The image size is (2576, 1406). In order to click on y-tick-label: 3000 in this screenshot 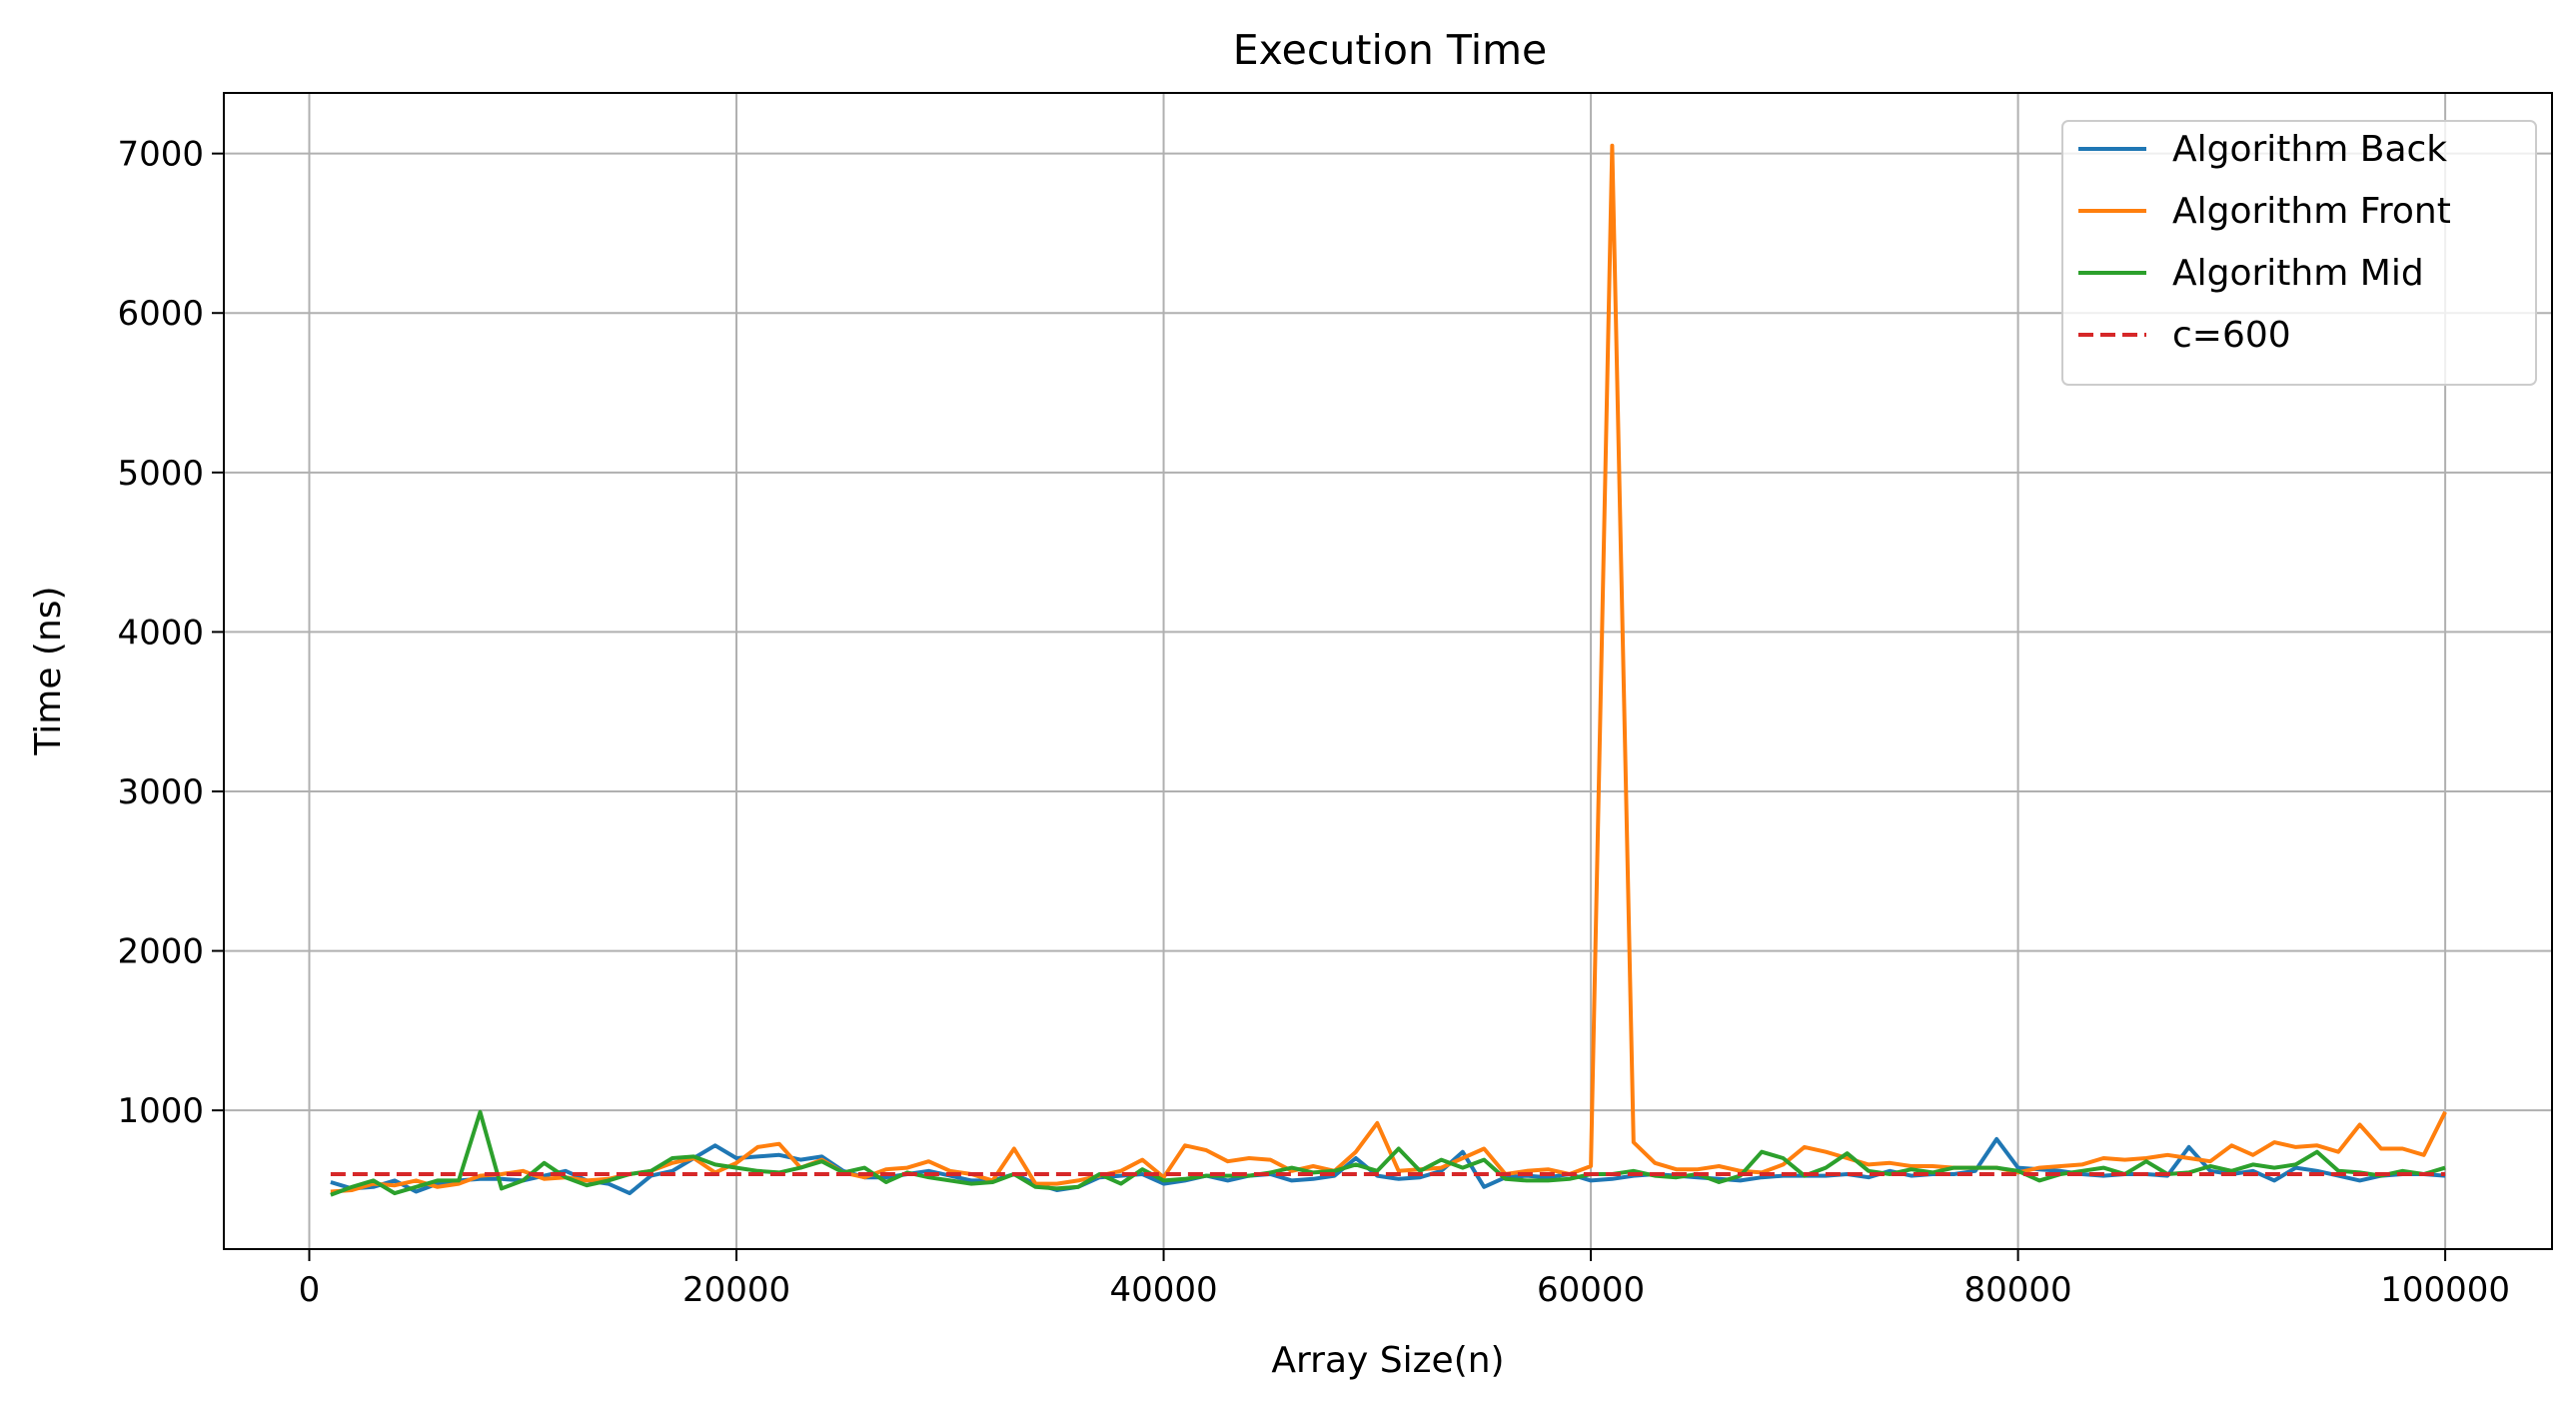, I will do `click(160, 792)`.